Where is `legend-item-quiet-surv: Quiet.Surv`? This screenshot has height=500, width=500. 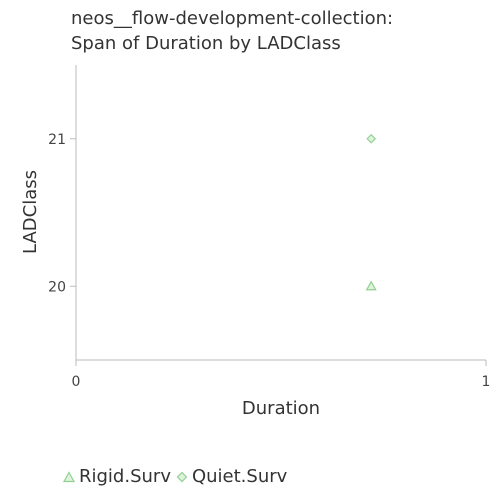
legend-item-quiet-surv: Quiet.Surv is located at coordinates (231, 476).